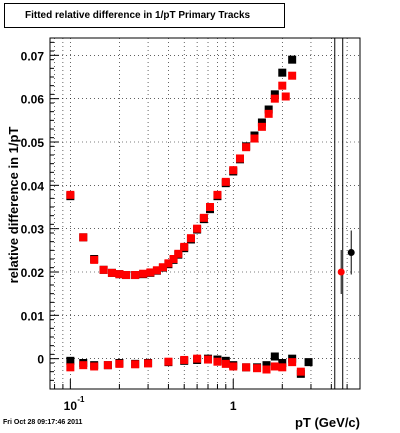 The height and width of the screenshot is (433, 400). Describe the element at coordinates (33, 273) in the screenshot. I see `y-tick-label: 0.02` at that location.